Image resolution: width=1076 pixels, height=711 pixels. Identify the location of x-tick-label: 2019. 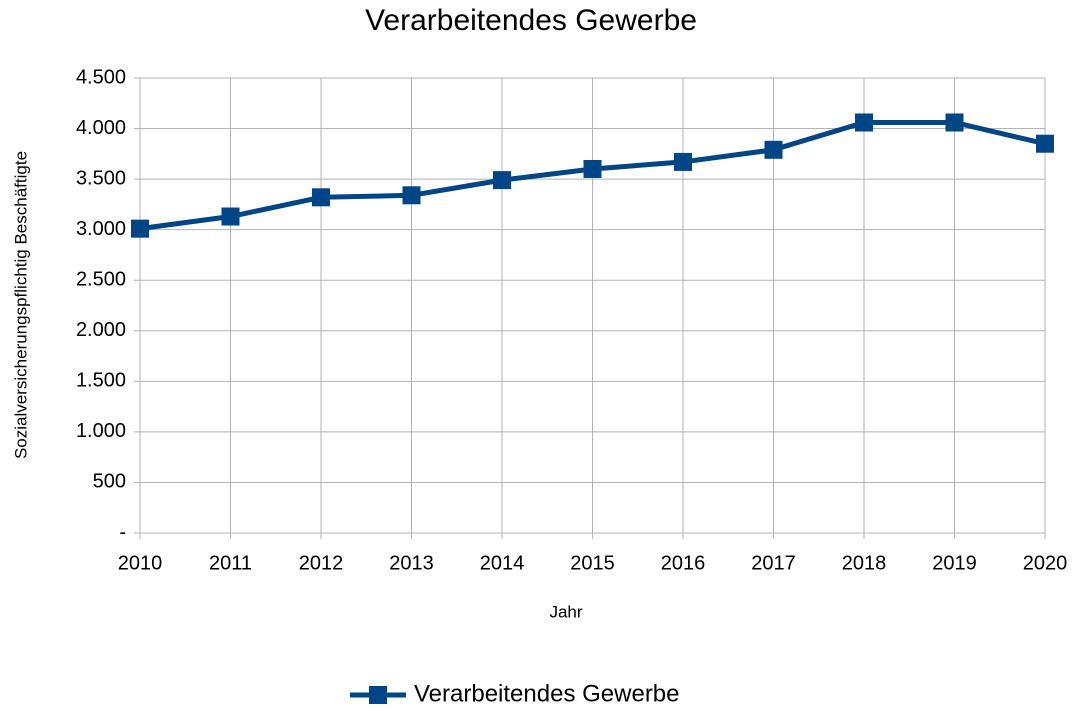
(954, 563).